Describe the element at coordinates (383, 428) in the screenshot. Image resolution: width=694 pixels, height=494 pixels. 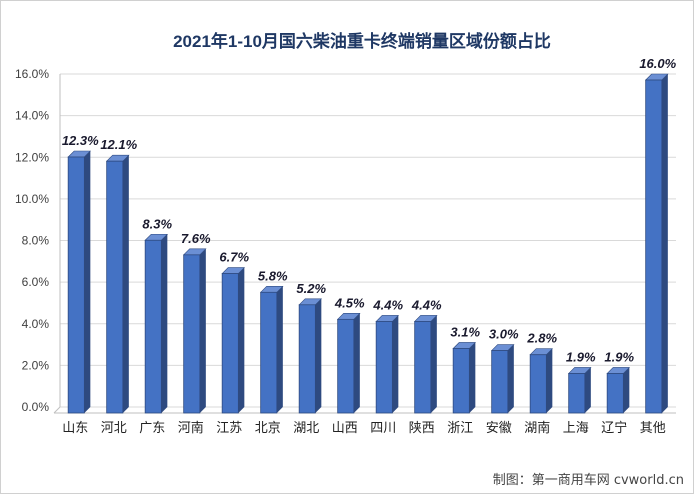
I see `x-tick-label: 四川` at that location.